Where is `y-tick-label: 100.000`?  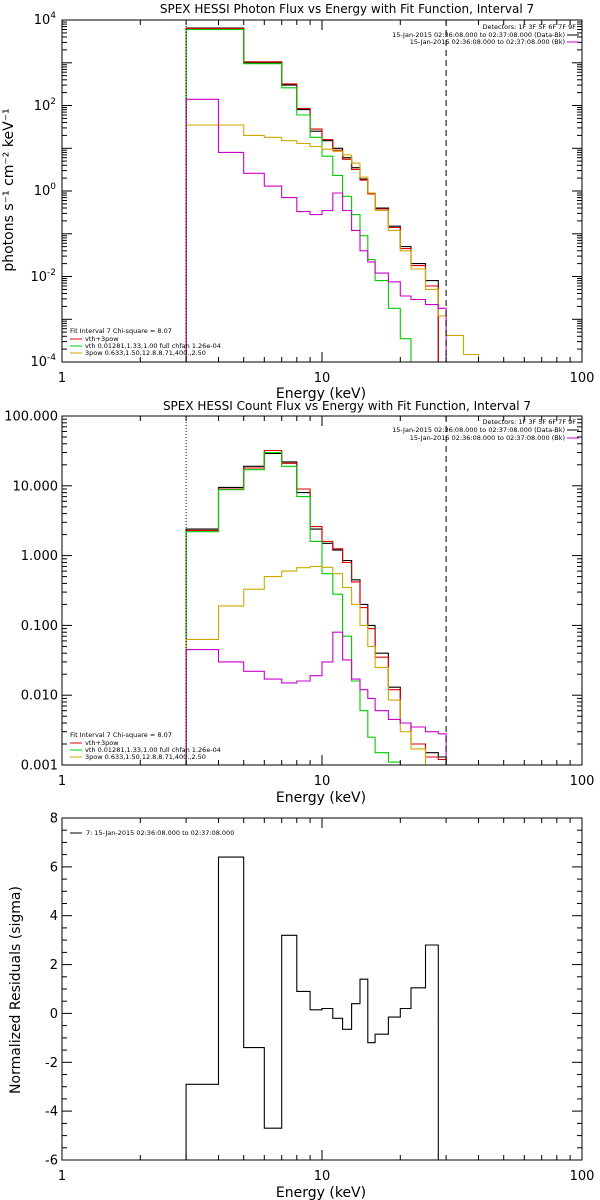
y-tick-label: 100.000 is located at coordinates (31, 417).